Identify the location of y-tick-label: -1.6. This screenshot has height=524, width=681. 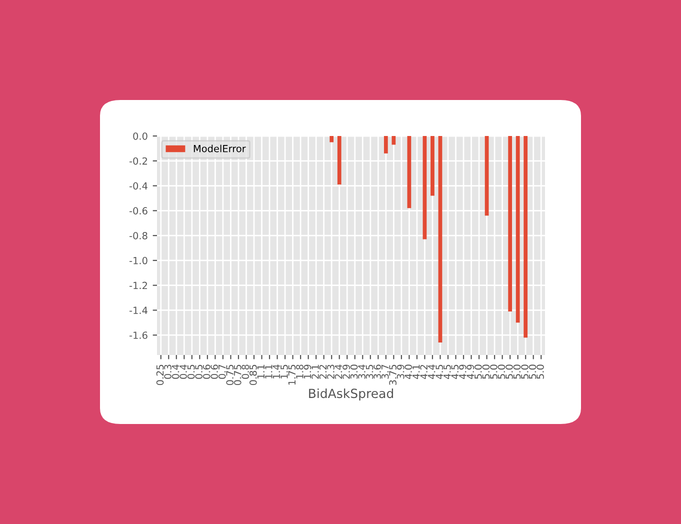
(138, 335).